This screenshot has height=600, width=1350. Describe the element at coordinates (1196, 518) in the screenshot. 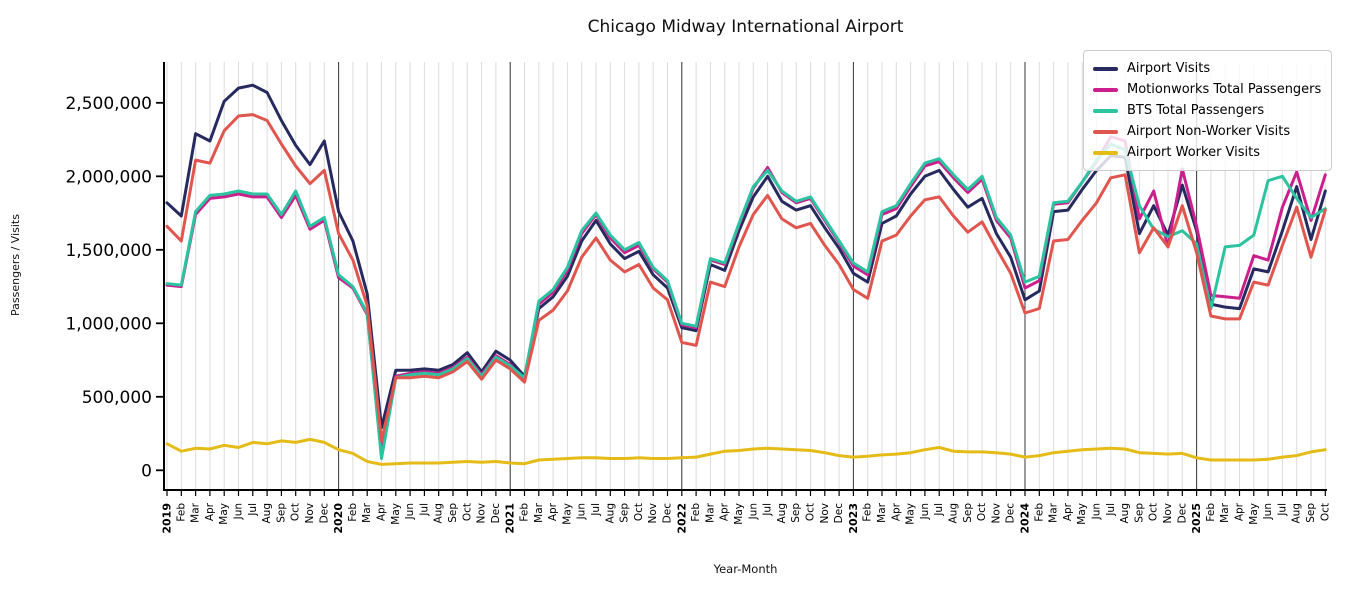

I see `svg-text: 2025` at that location.